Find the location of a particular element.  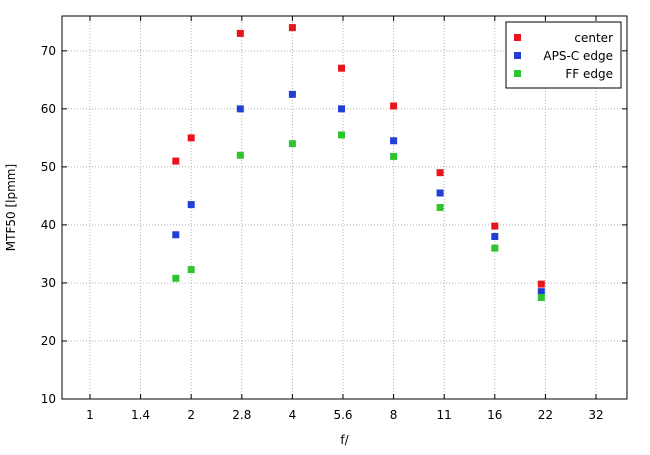

legend-box is located at coordinates (563, 55).